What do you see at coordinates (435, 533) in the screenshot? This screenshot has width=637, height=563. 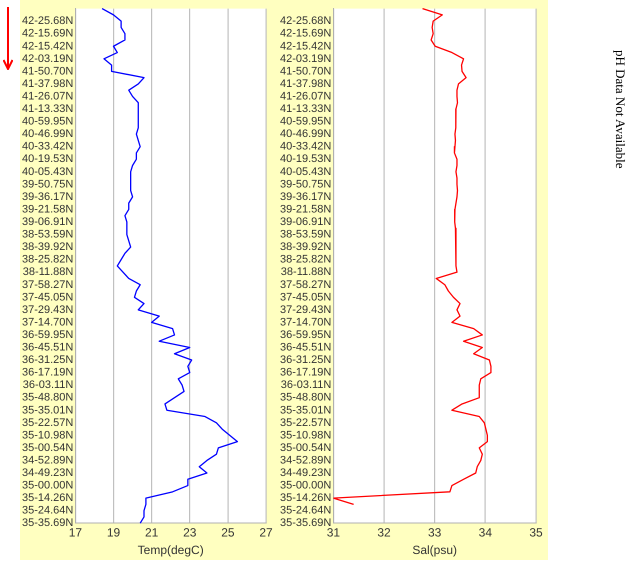 I see `x-tick-label: 33` at bounding box center [435, 533].